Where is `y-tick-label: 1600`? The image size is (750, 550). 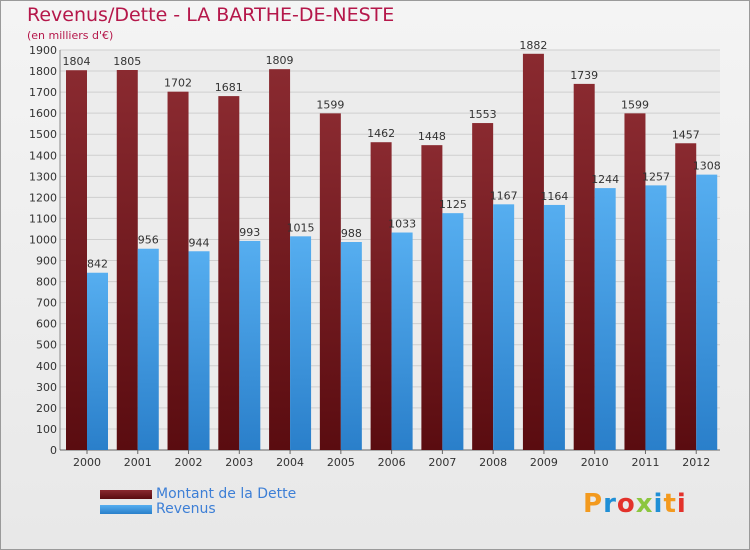 y-tick-label: 1600 is located at coordinates (43, 113).